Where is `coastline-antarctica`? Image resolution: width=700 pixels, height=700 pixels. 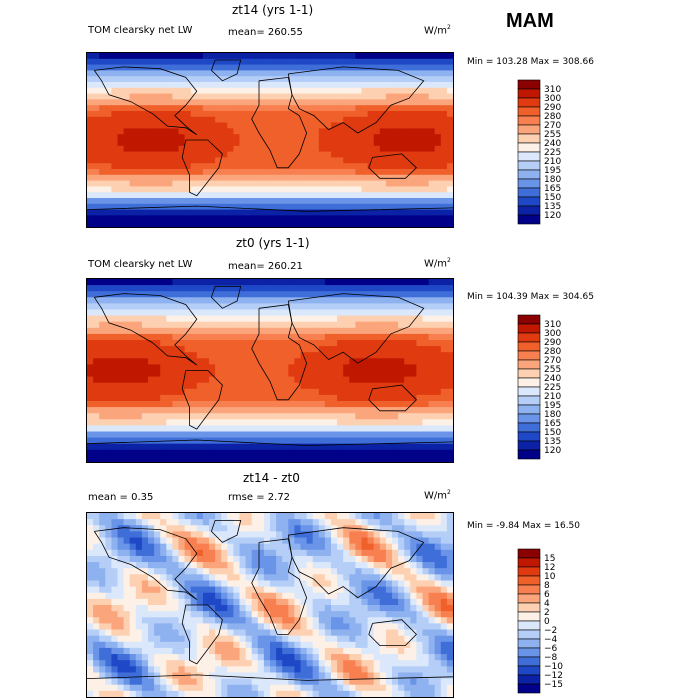
coastline-antarctica is located at coordinates (270, 208).